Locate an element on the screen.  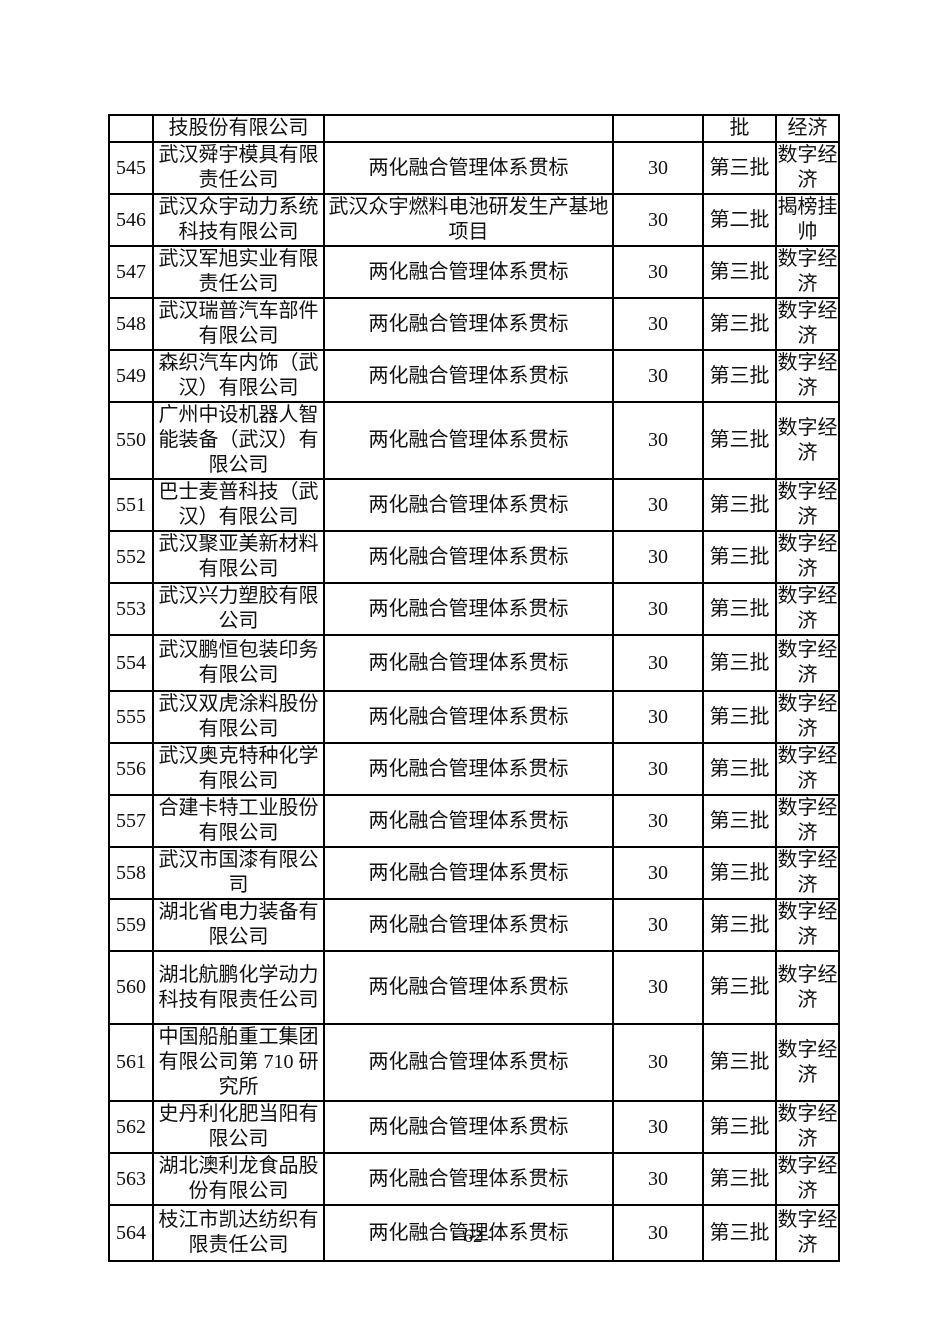
row-number: 552 is located at coordinates (131, 557).